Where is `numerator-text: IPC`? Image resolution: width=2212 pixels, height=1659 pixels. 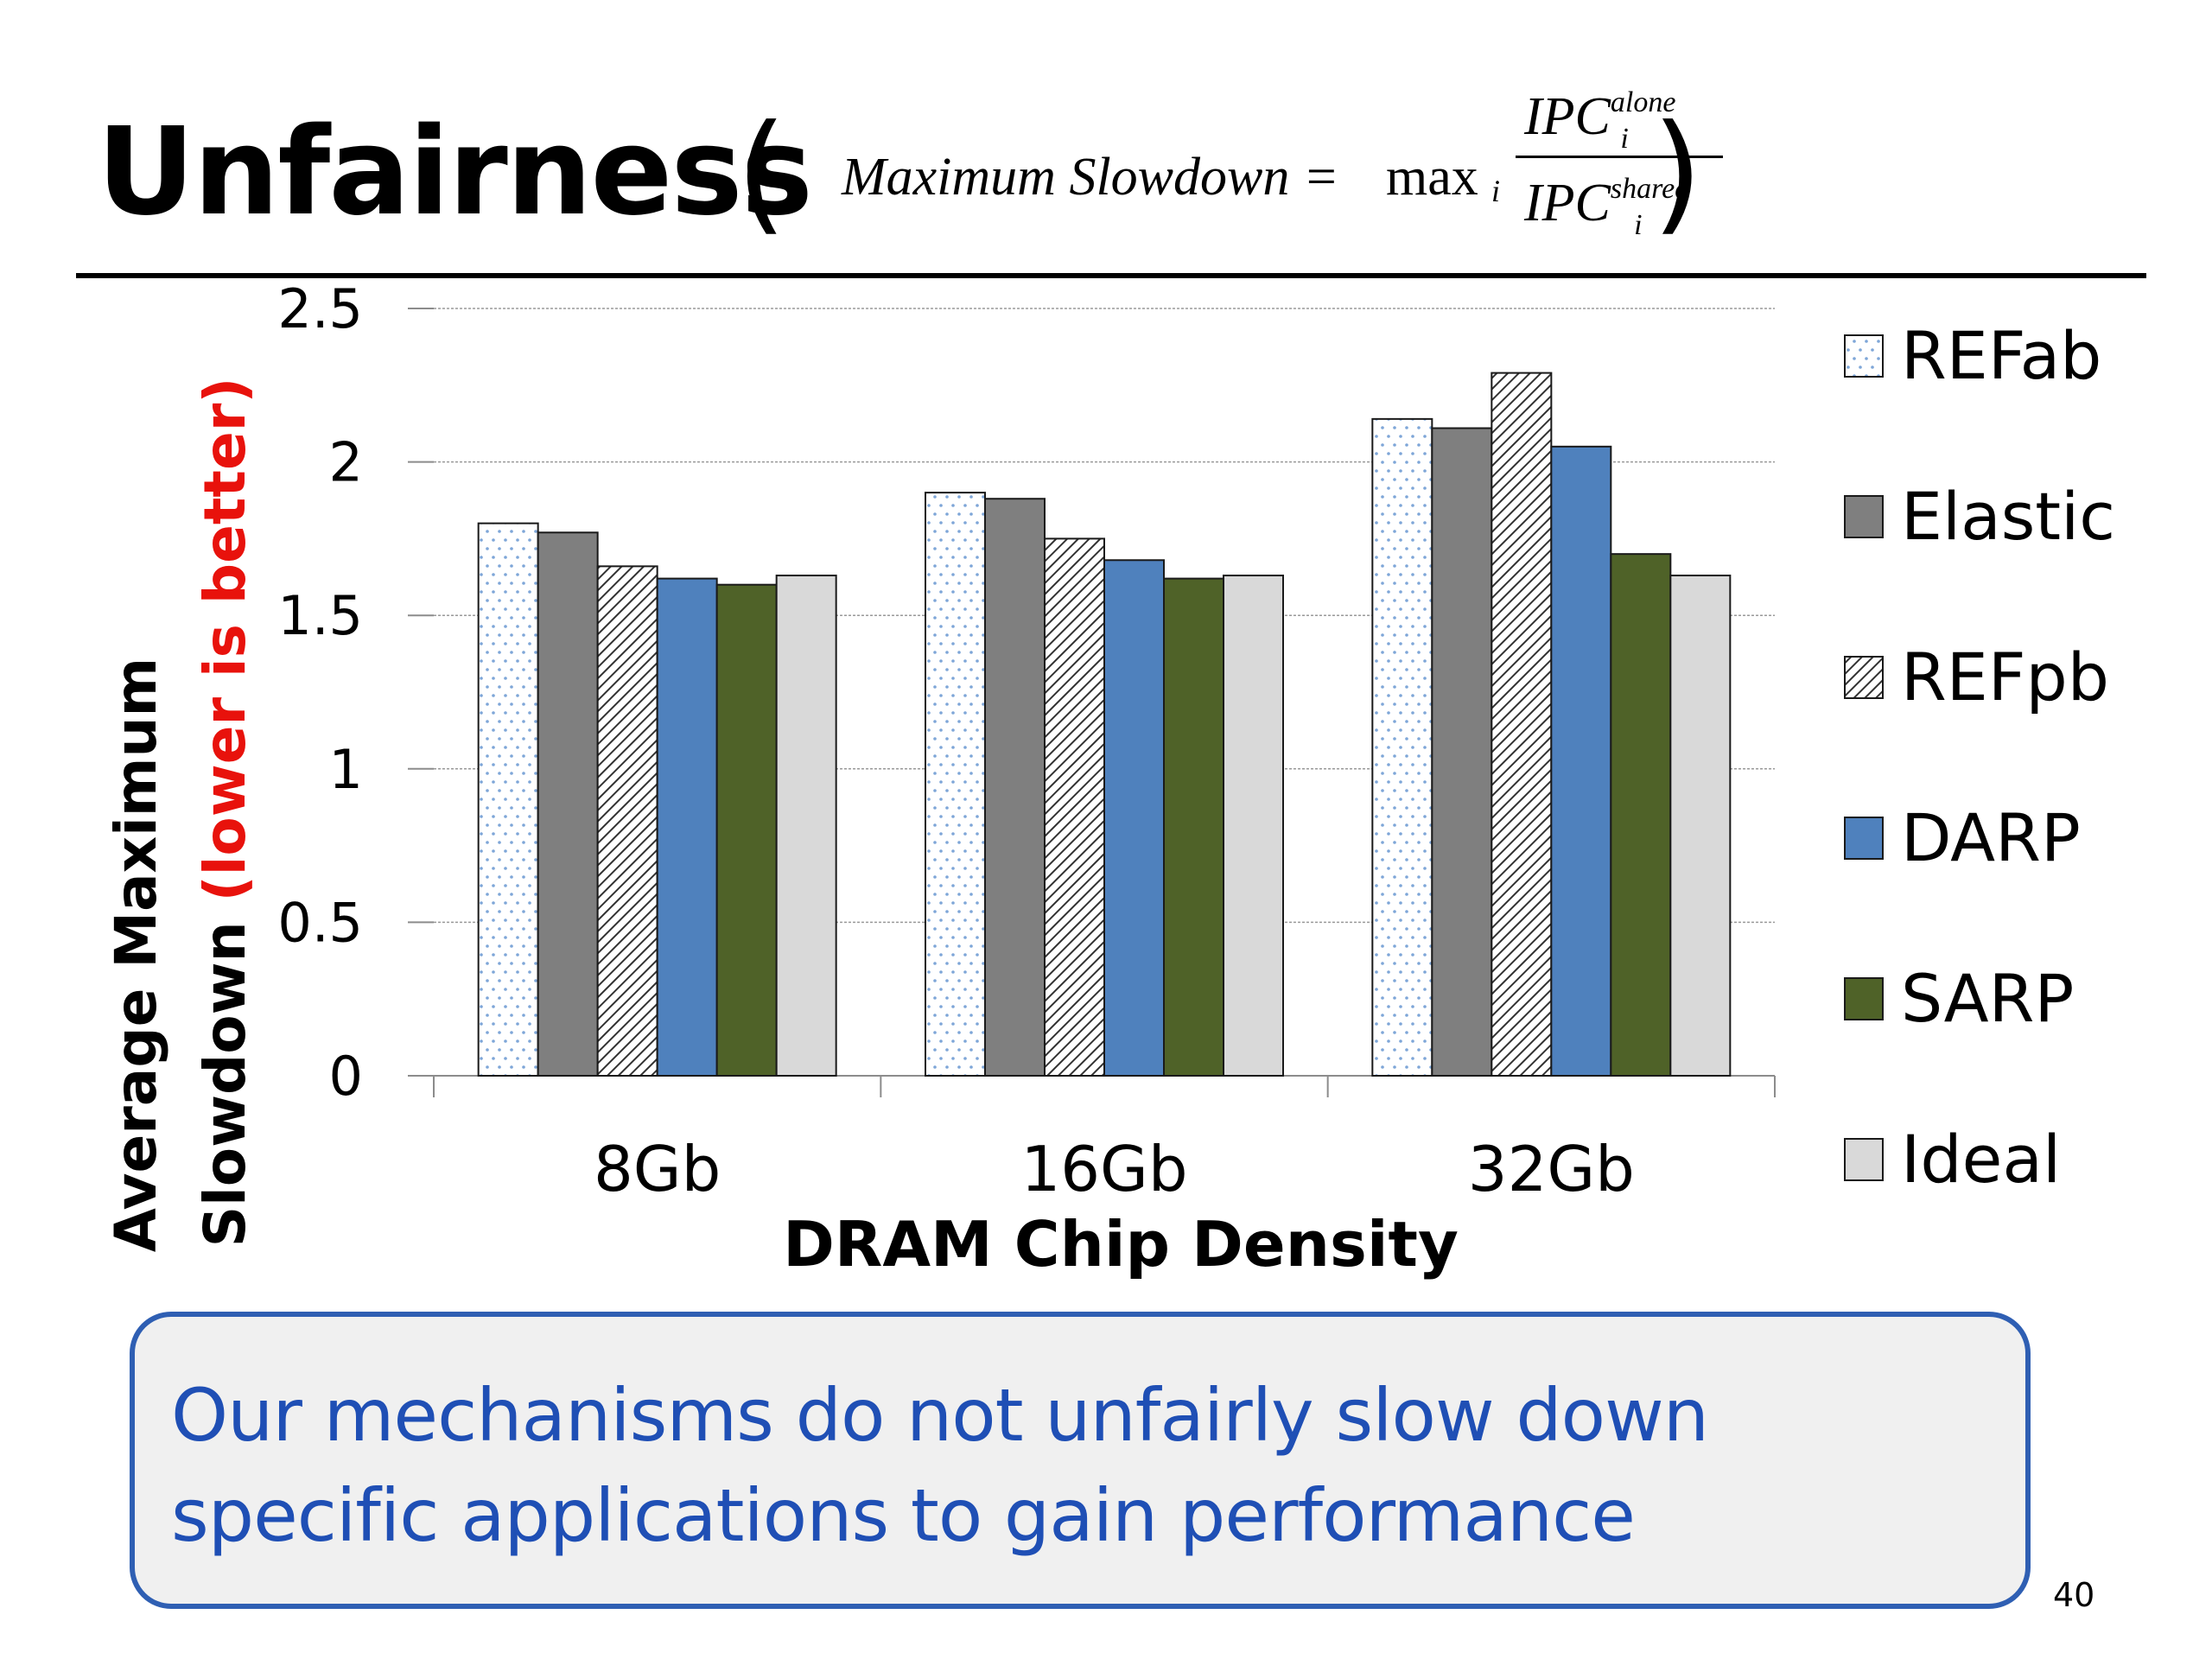
numerator-text: IPC is located at coordinates (1567, 116).